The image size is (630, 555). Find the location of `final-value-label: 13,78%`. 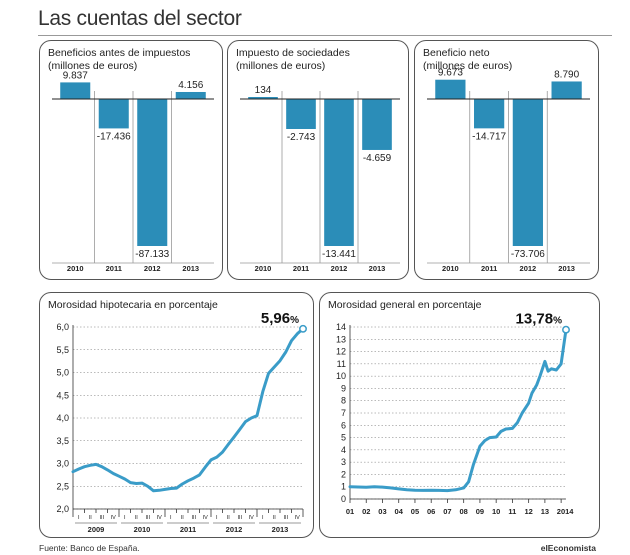

final-value-label: 13,78% is located at coordinates (539, 319).